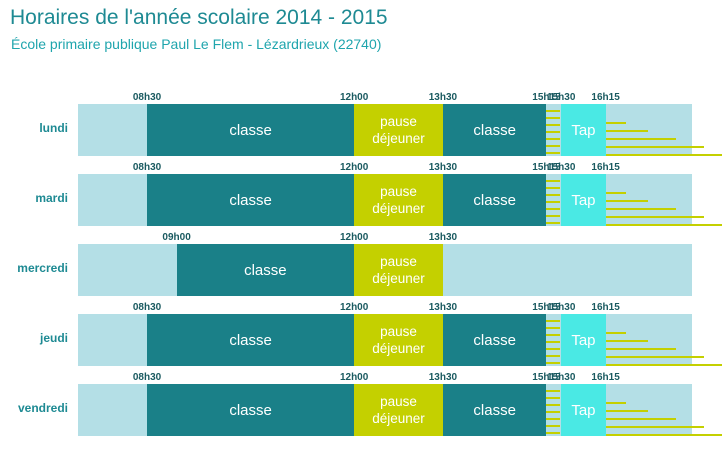 This screenshot has height=457, width=722. I want to click on day-row-jeudi: classe pause déjeuner classe Tap, so click(400, 340).